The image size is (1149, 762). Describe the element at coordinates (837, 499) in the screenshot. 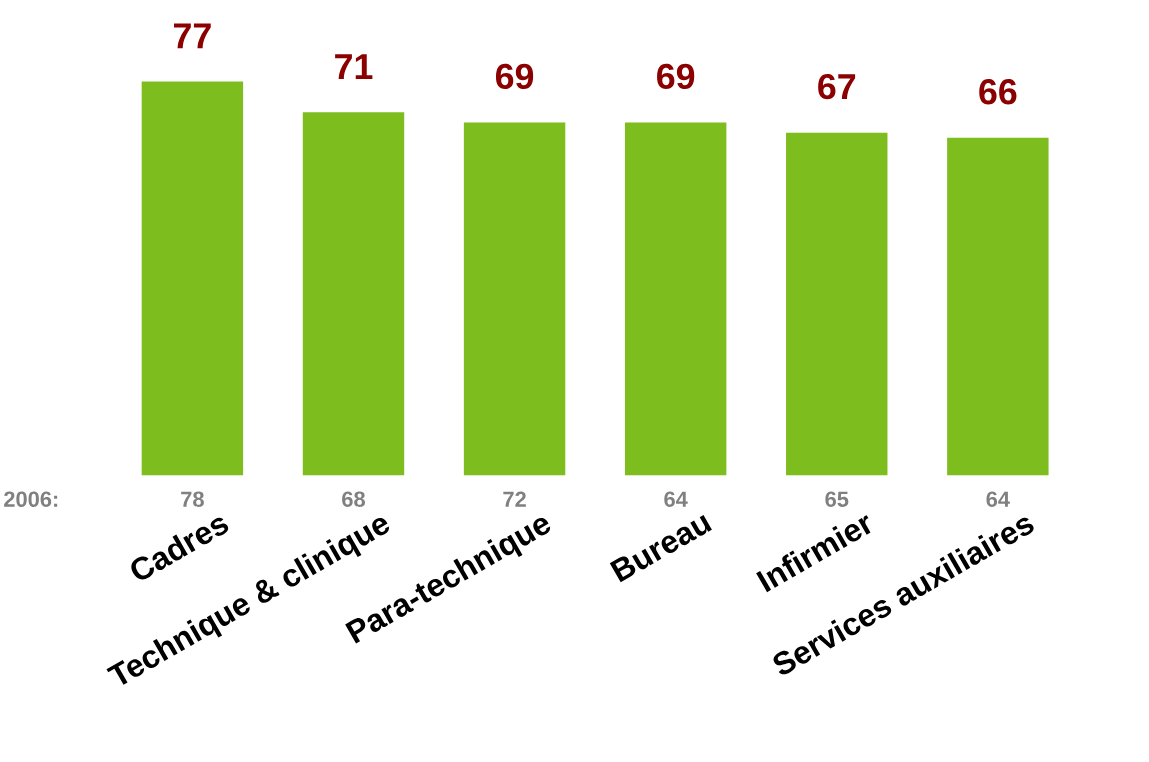

I see `text: 65` at that location.